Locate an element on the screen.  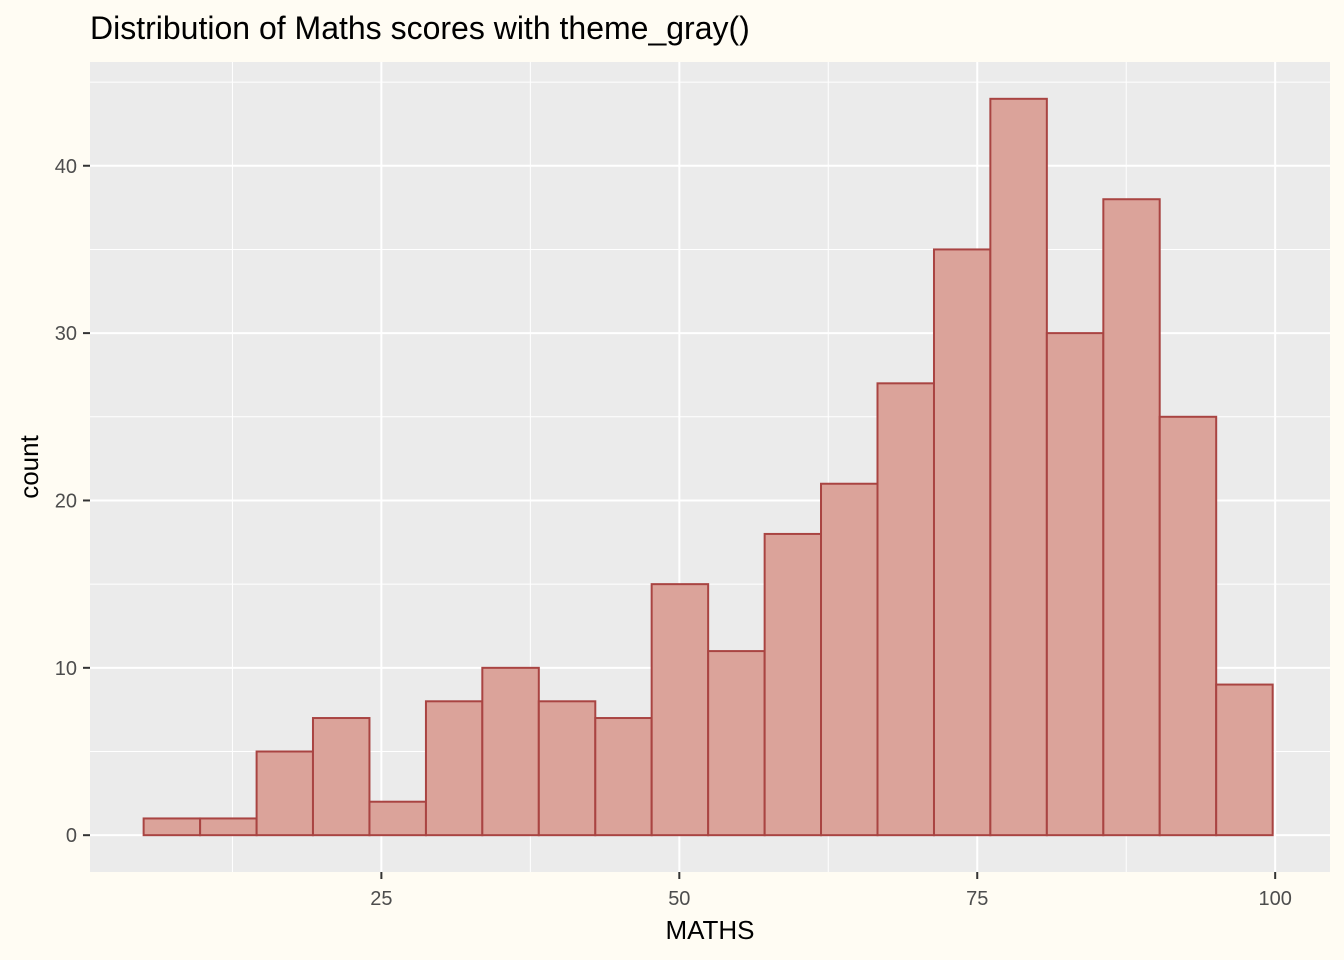
y-tick-label: 10 is located at coordinates (66, 669).